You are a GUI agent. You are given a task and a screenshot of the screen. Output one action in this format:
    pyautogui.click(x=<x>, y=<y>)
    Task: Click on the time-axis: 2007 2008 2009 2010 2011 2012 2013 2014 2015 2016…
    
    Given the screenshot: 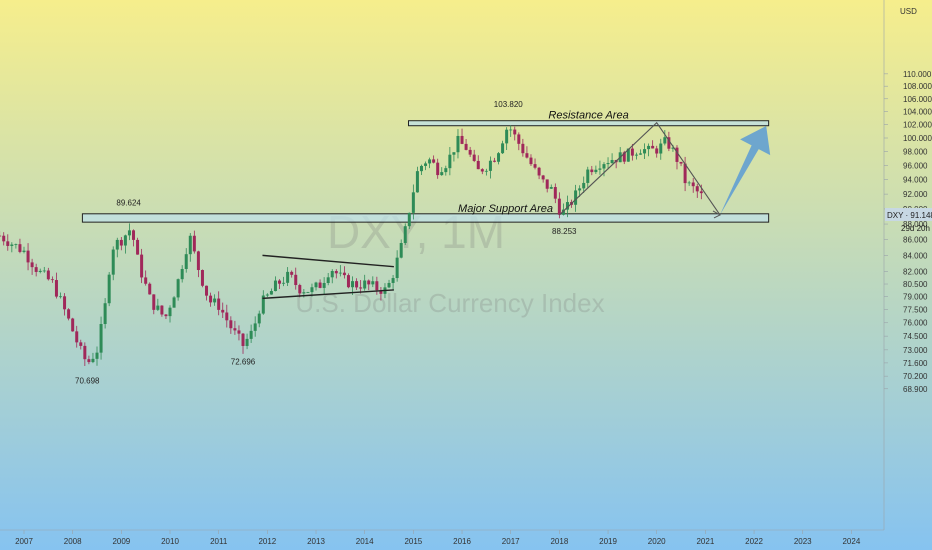 What is the action you would take?
    pyautogui.click(x=442, y=537)
    